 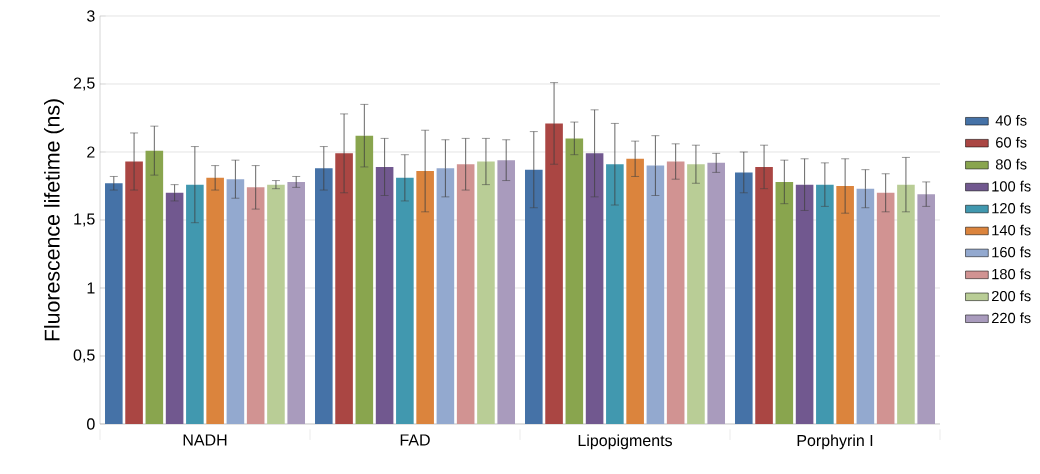 I want to click on y-tick-label: 3, so click(x=91, y=16).